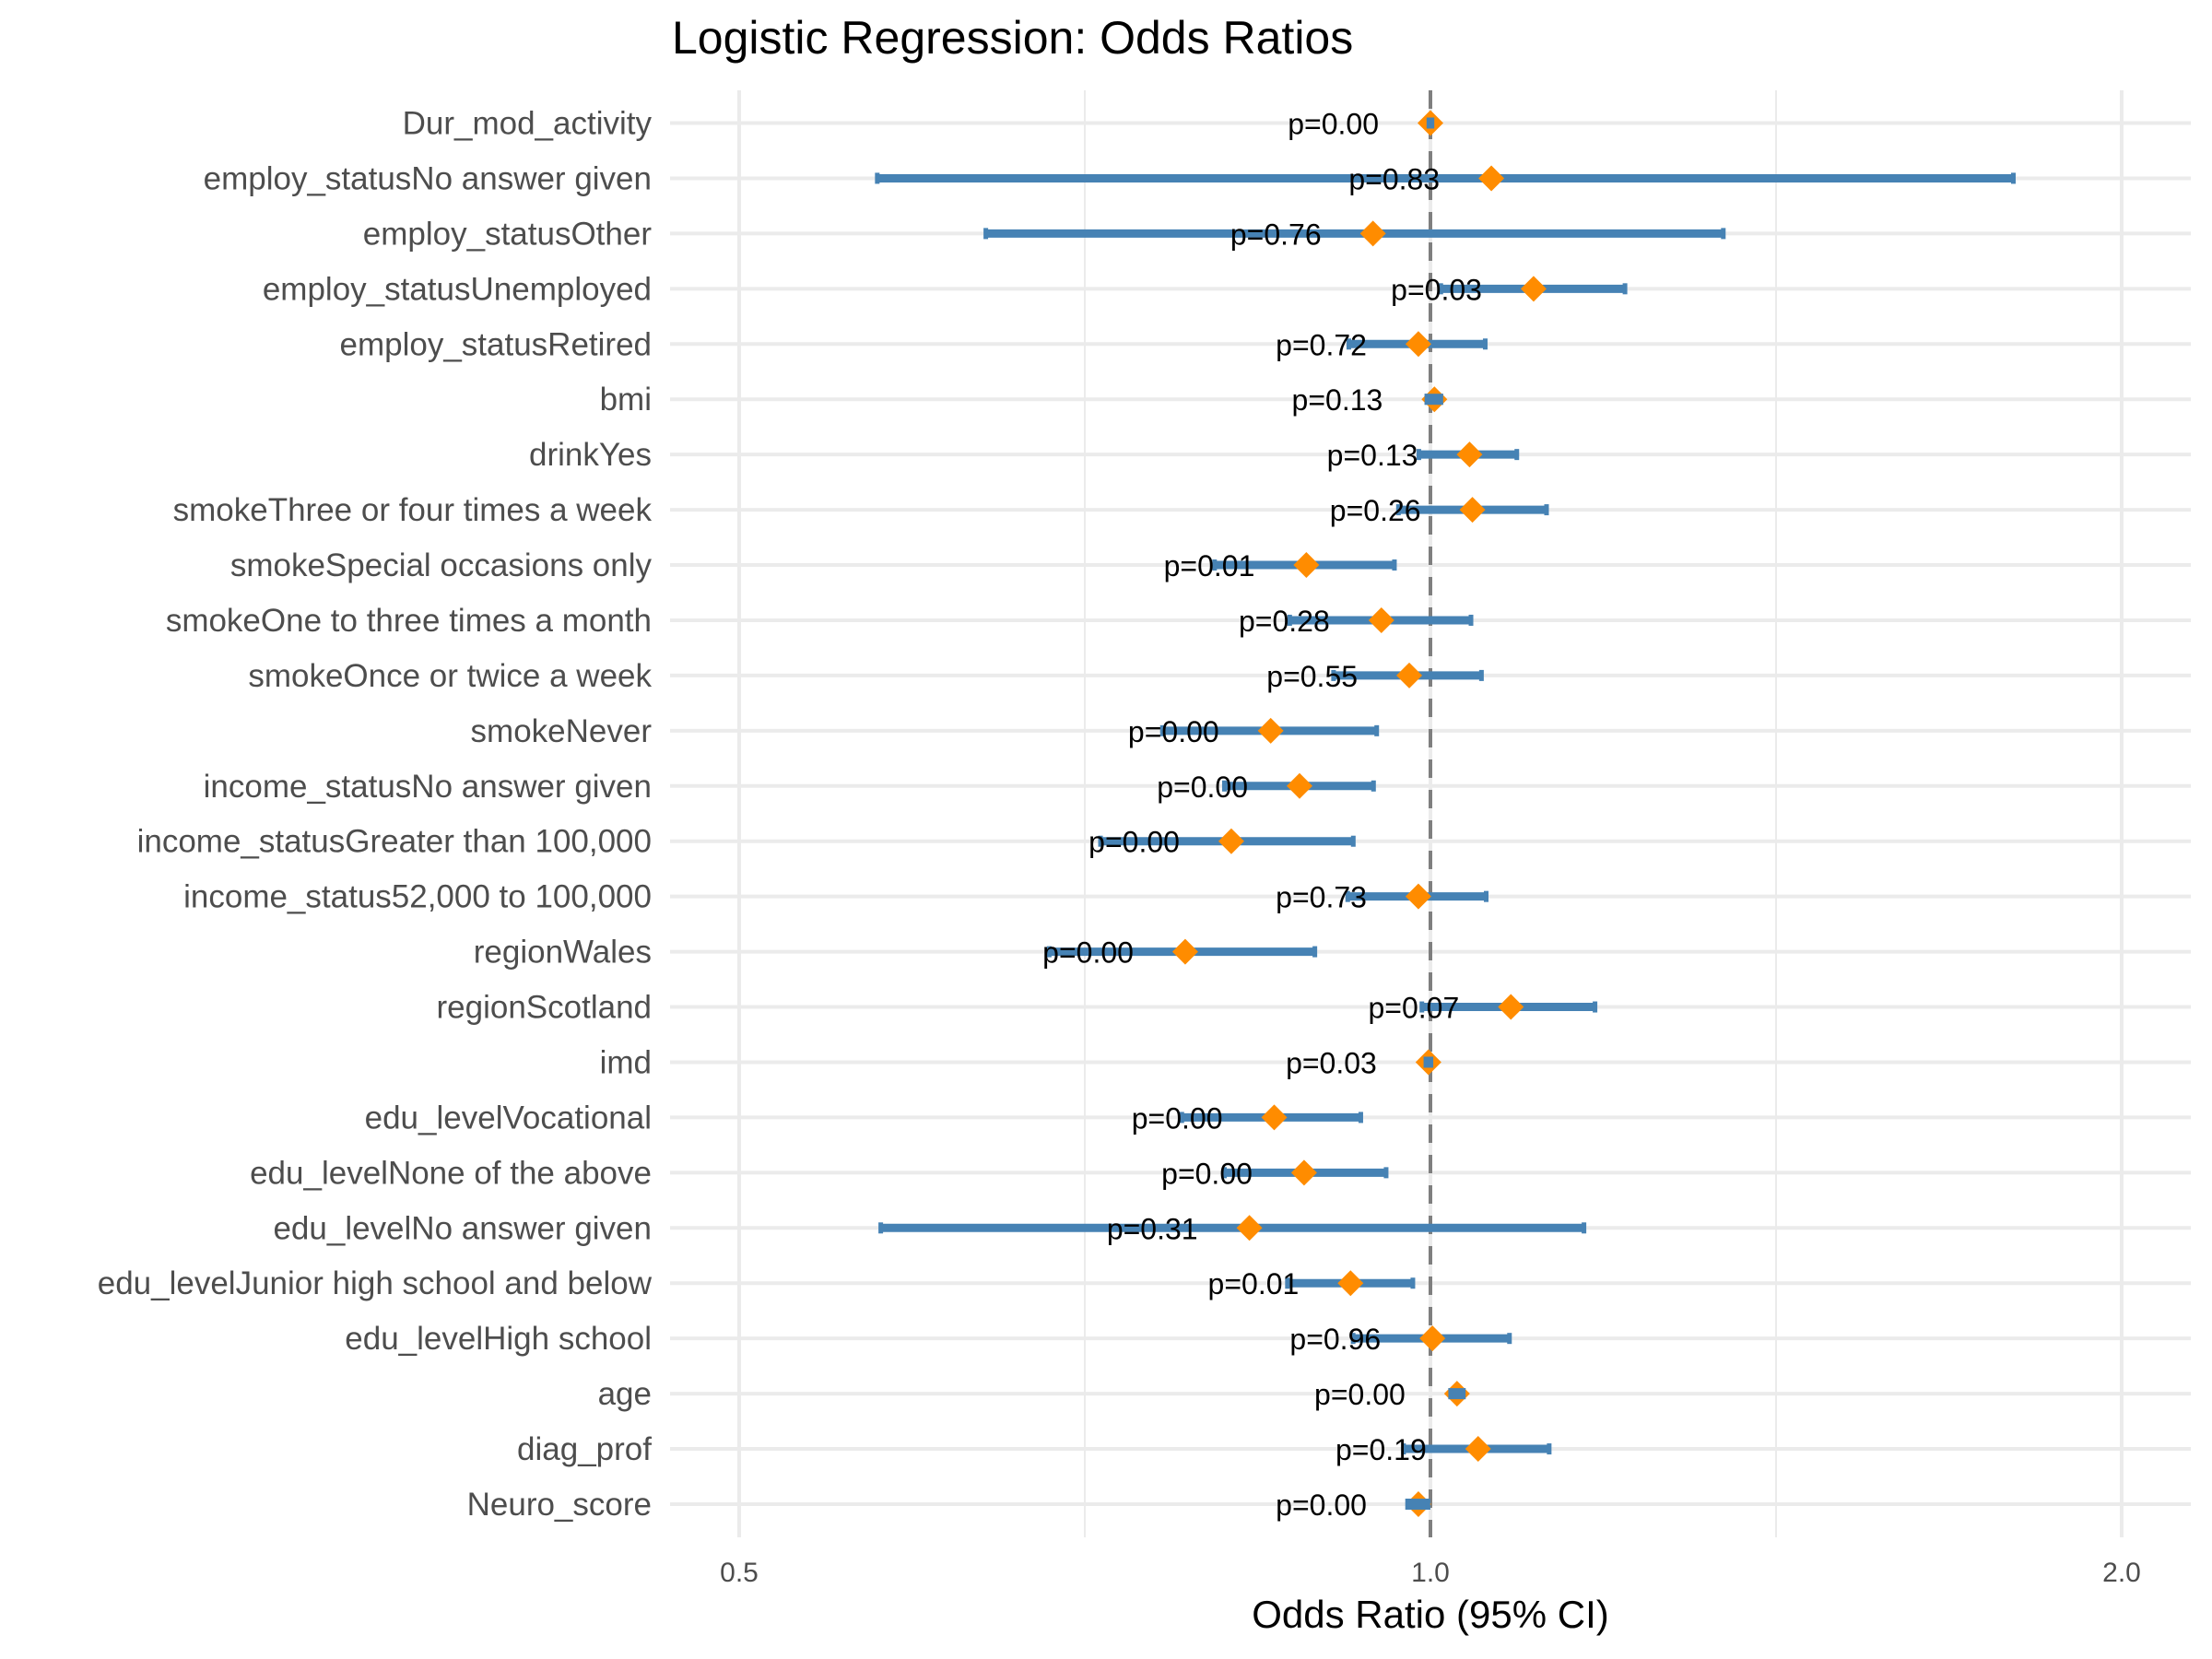  Describe the element at coordinates (417, 897) in the screenshot. I see `y-axis-label: income_status52,000 to 100,000` at that location.